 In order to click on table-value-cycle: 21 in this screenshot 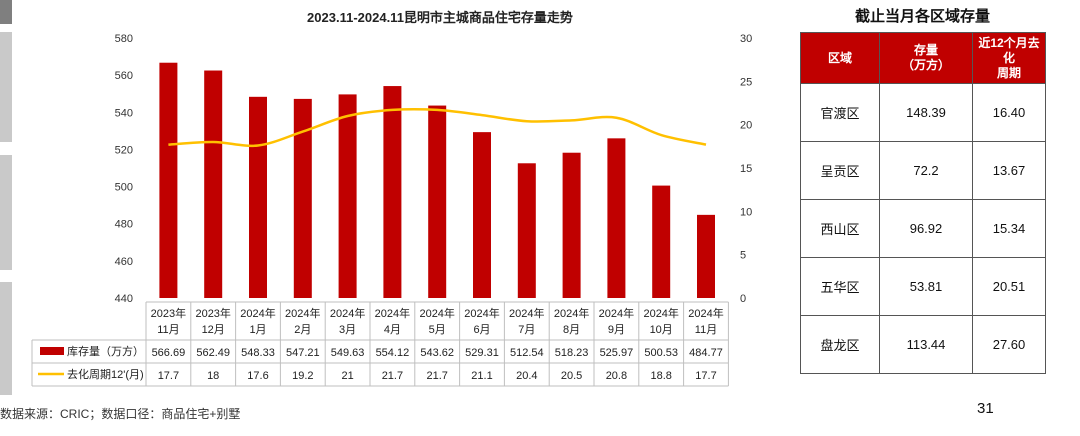, I will do `click(347, 376)`.